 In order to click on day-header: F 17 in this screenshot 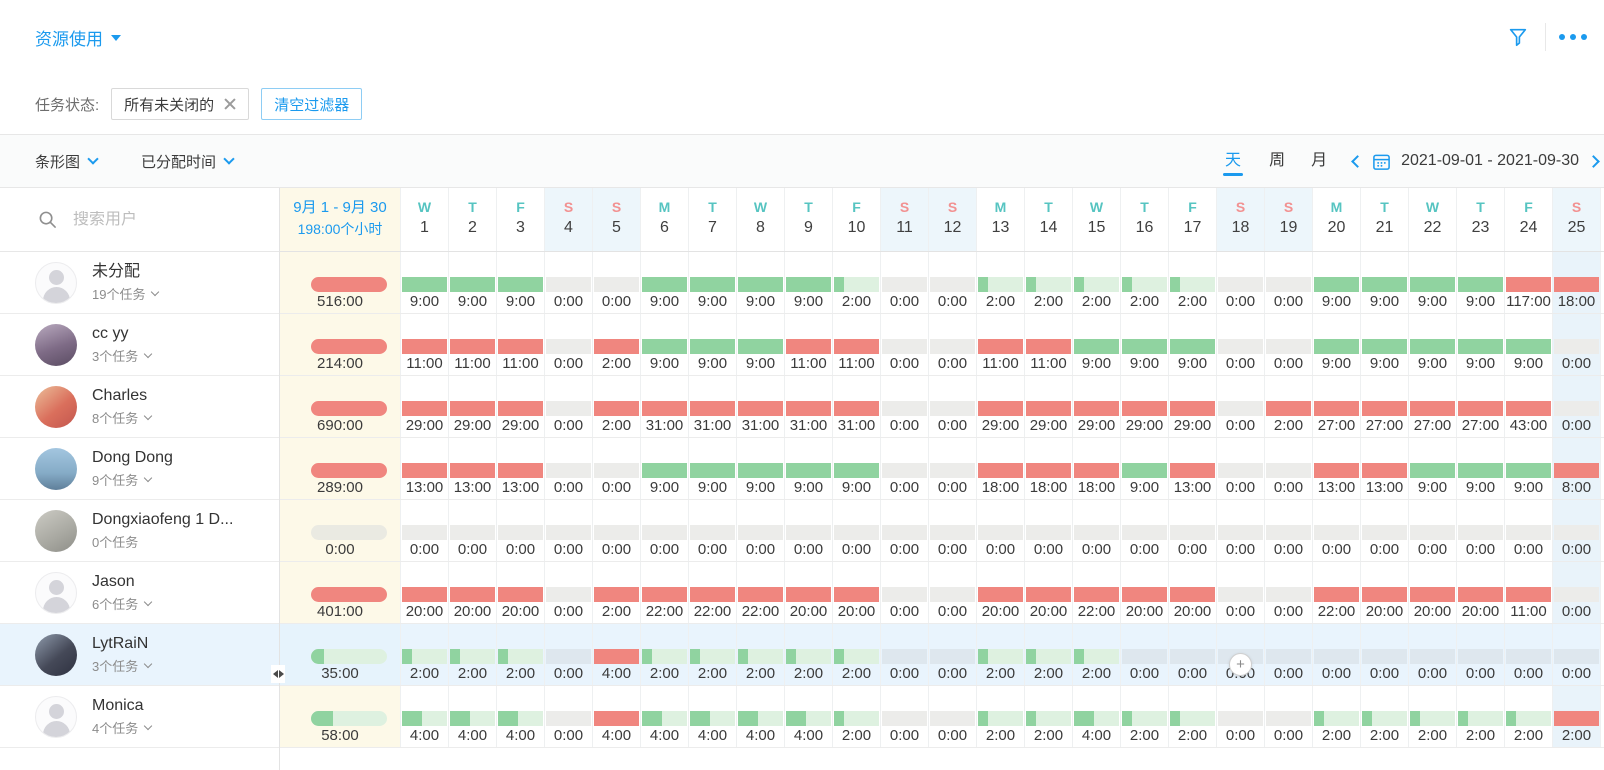, I will do `click(1192, 219)`.